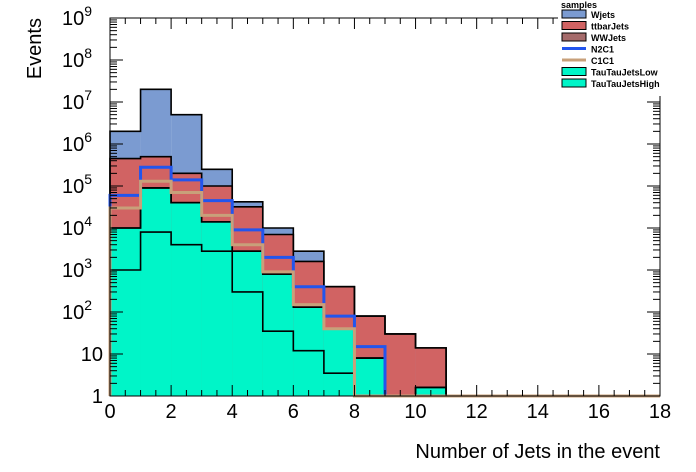 The image size is (696, 472). Describe the element at coordinates (92, 355) in the screenshot. I see `y-tick-label: 10` at that location.